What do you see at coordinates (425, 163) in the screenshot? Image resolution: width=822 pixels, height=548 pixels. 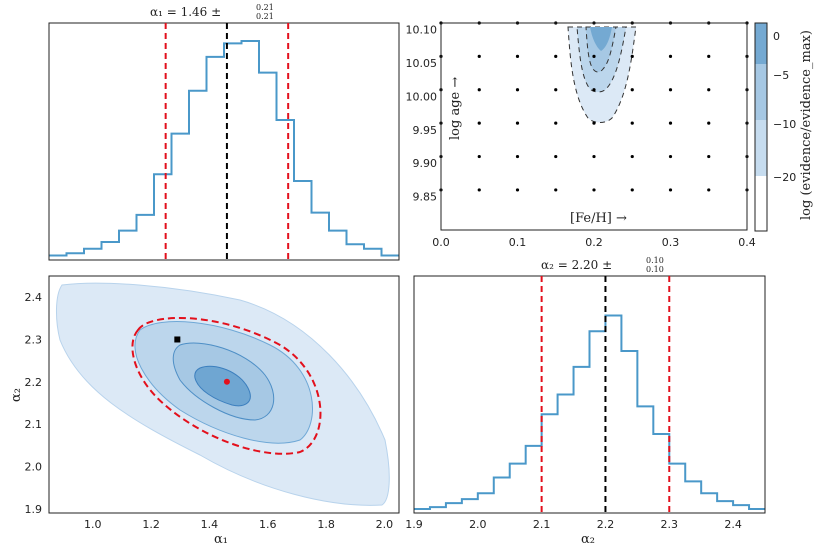 I see `y-tick-label: 9.90` at bounding box center [425, 163].